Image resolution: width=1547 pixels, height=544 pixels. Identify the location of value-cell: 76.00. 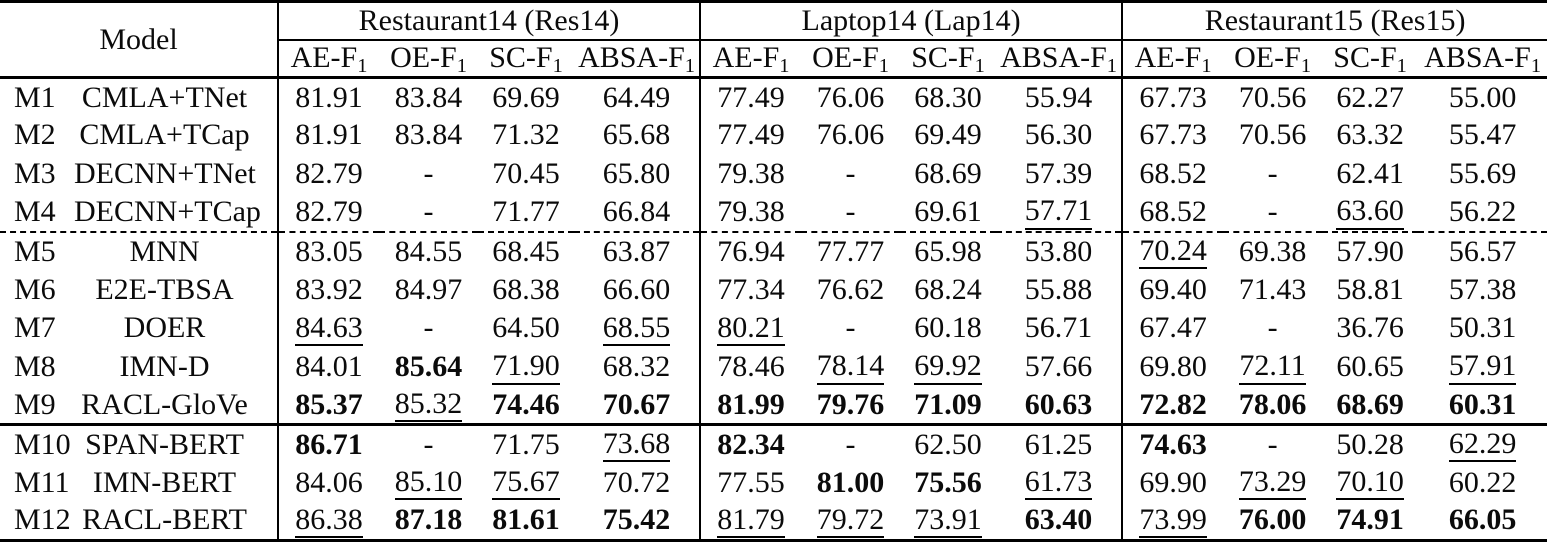
(1272, 521).